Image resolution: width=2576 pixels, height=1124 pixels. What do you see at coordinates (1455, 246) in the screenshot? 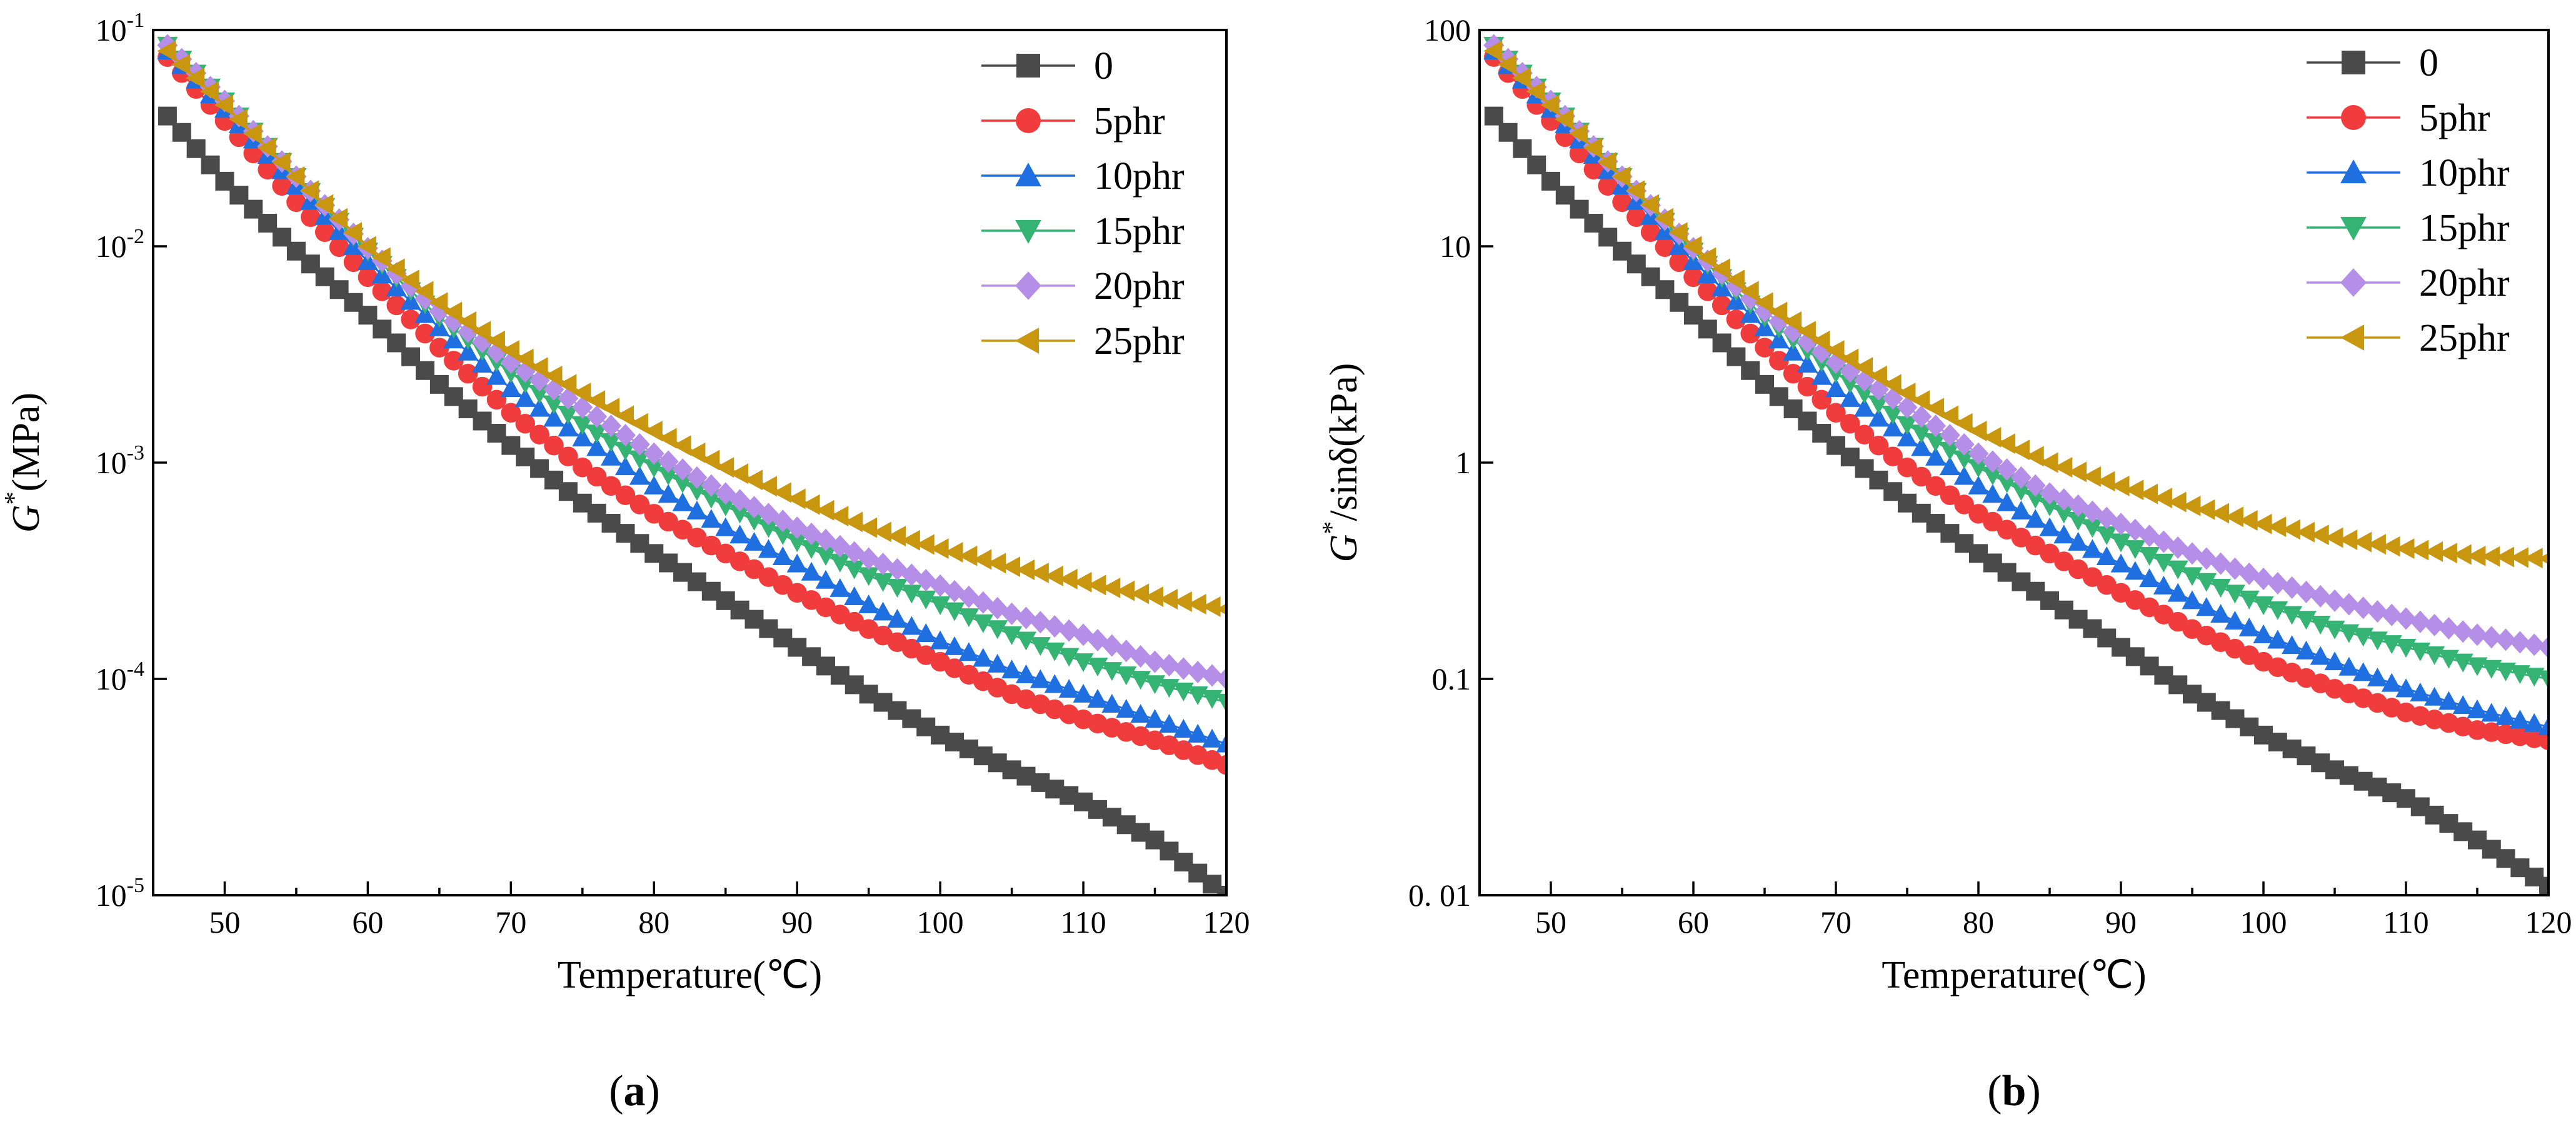
I see `y-tick-label: 10` at bounding box center [1455, 246].